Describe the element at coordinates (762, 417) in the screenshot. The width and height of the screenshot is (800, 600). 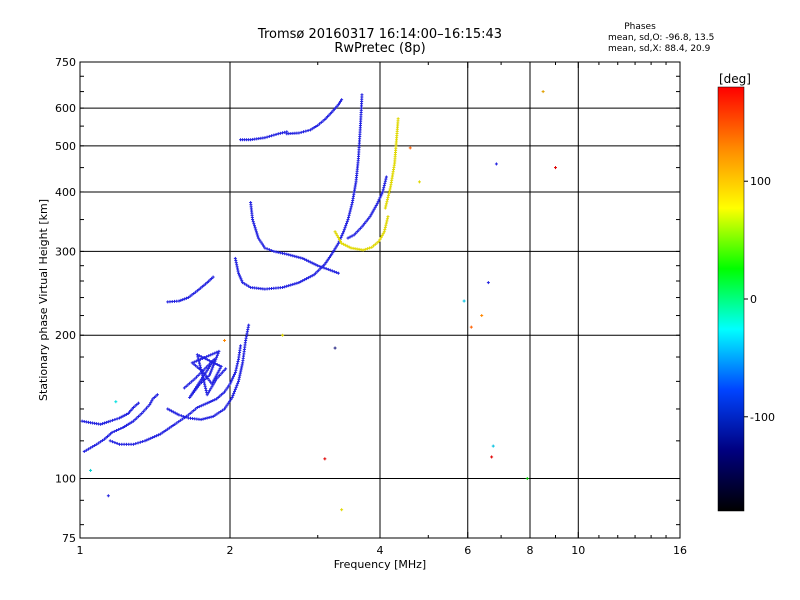
I see `colorbar-tick-label: -100` at that location.